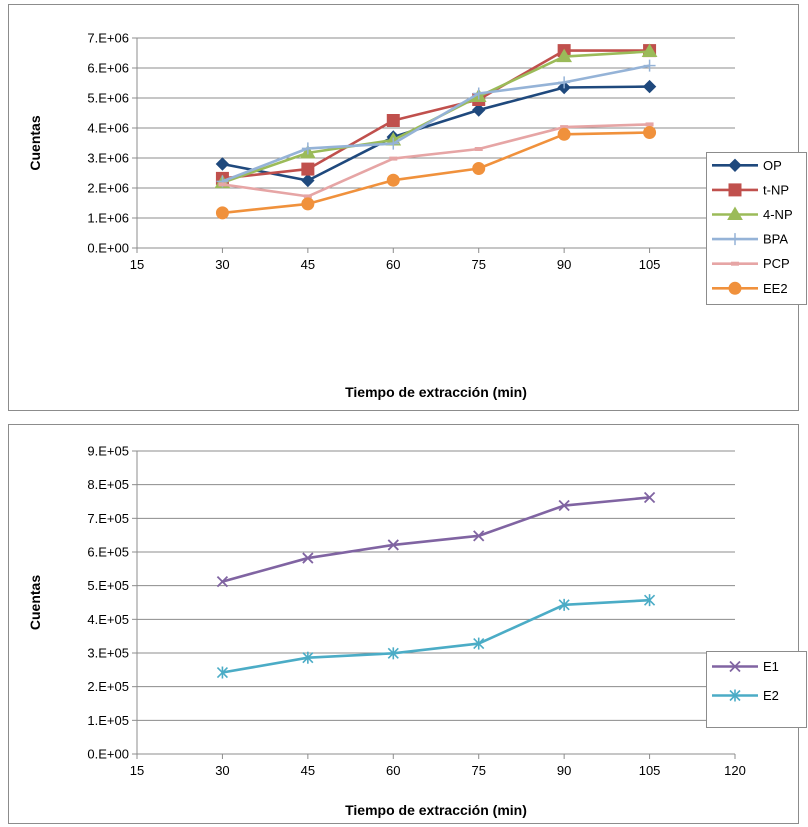  Describe the element at coordinates (771, 666) in the screenshot. I see `legend-label: E1` at that location.